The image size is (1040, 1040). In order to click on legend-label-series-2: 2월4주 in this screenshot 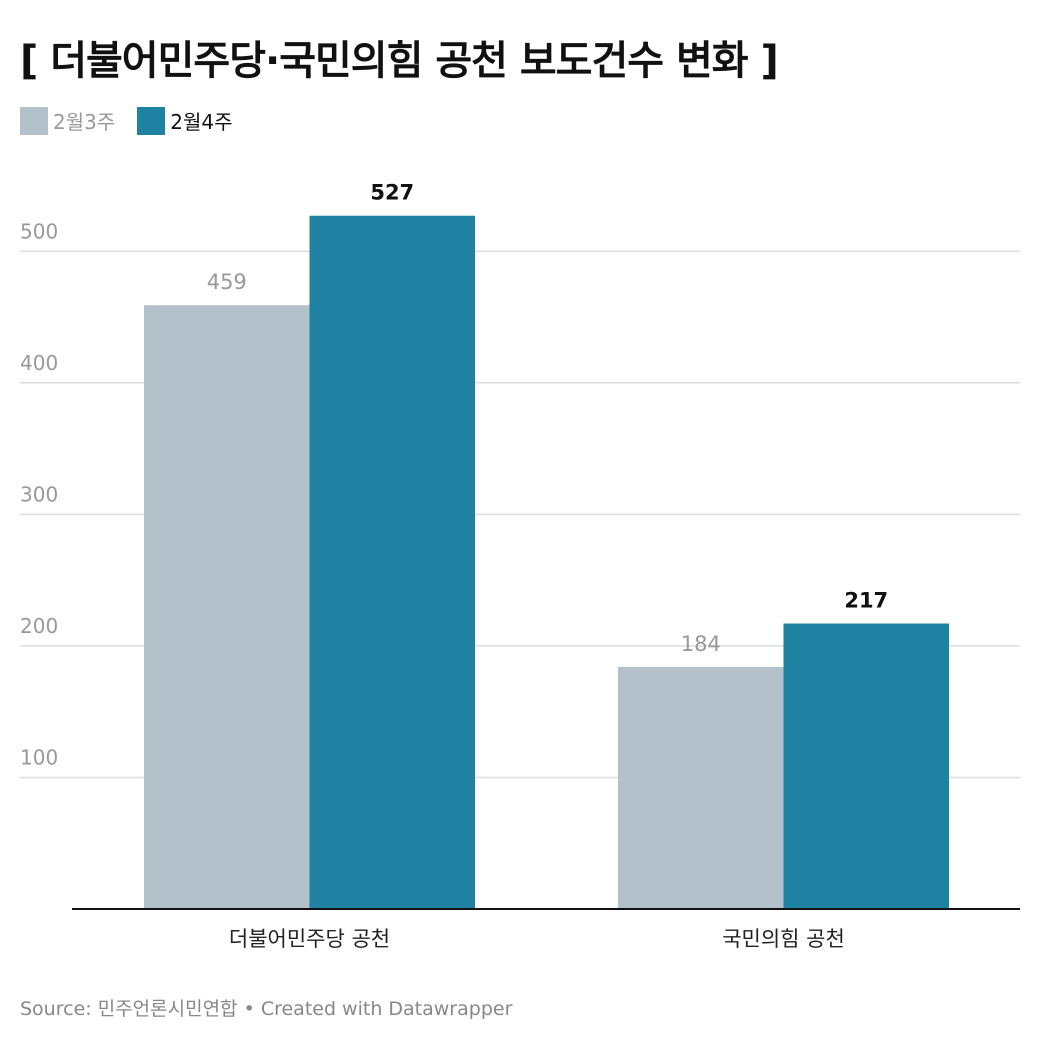, I will do `click(201, 122)`.